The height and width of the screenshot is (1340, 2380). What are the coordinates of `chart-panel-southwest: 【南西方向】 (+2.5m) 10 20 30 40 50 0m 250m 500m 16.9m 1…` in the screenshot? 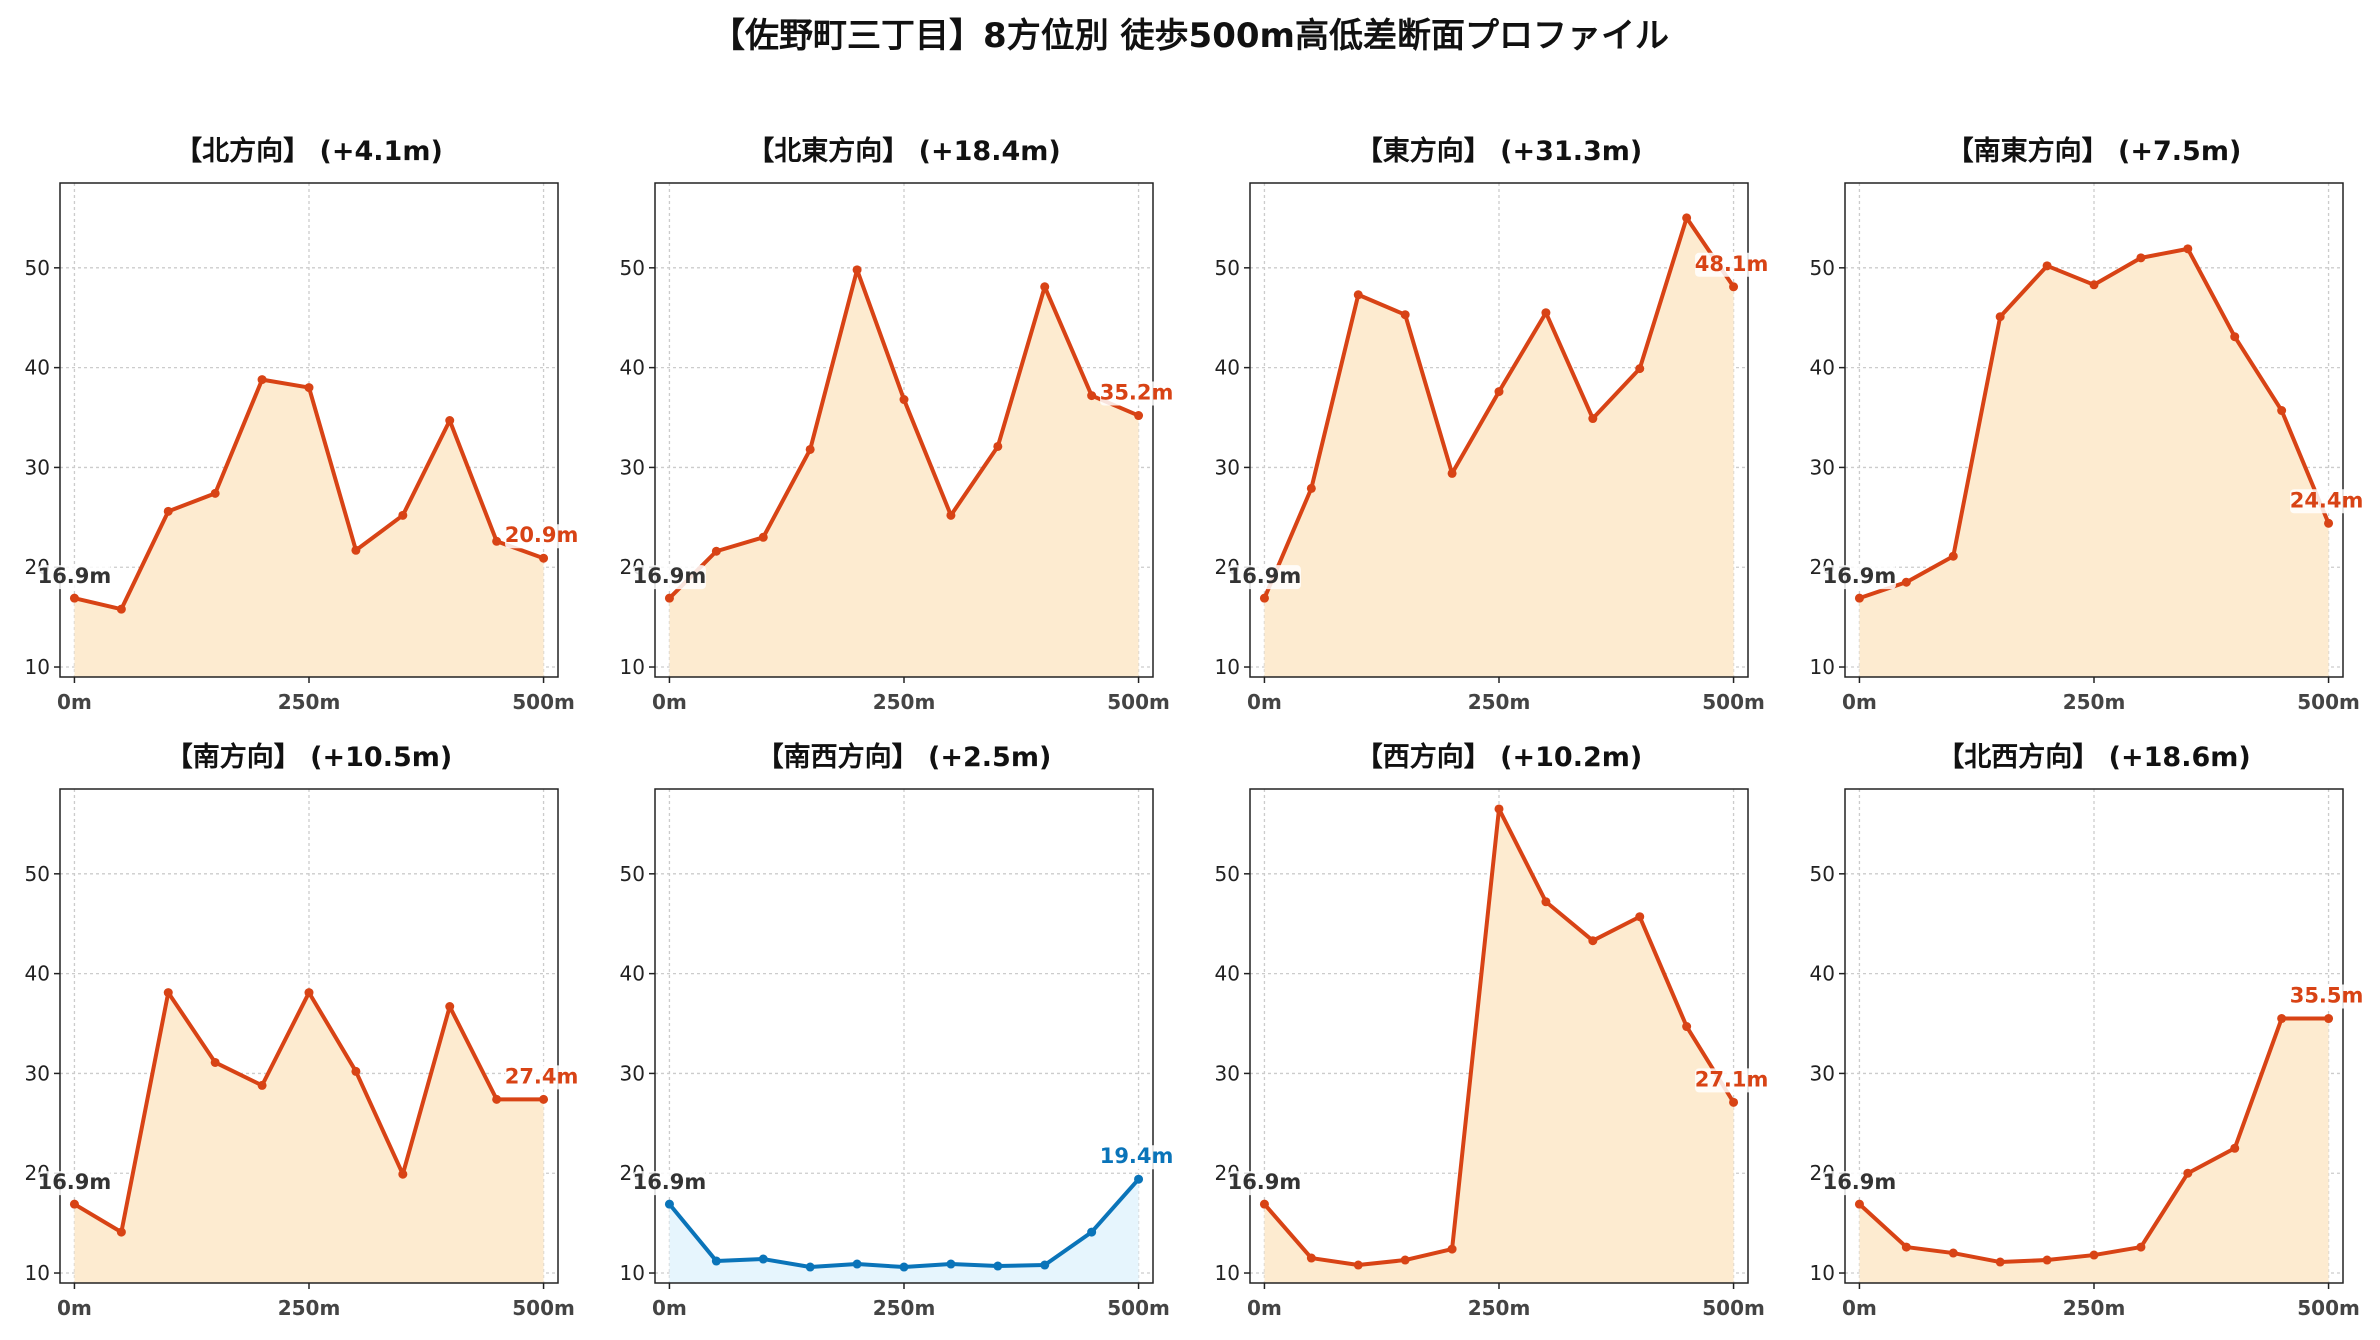 It's located at (884, 1028).